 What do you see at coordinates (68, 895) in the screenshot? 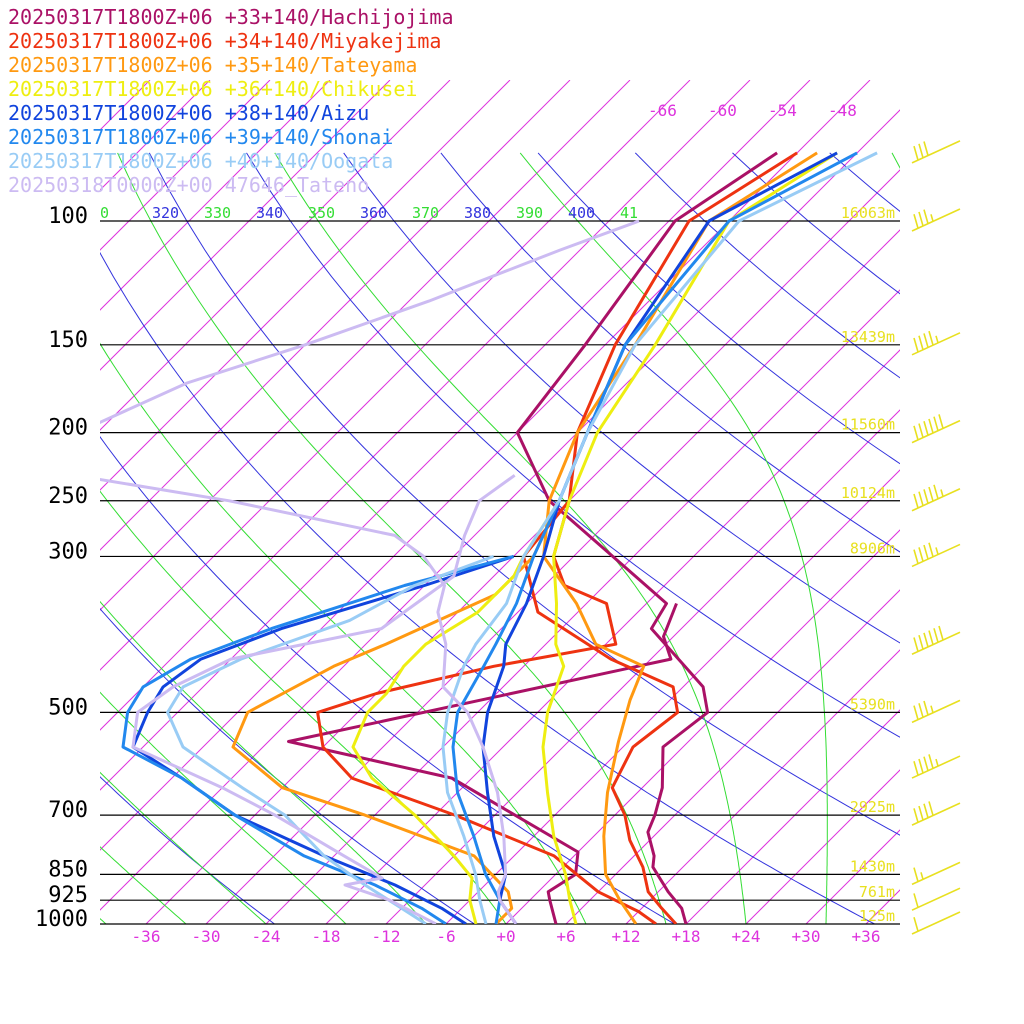
I see `pressure-label: 925` at bounding box center [68, 895].